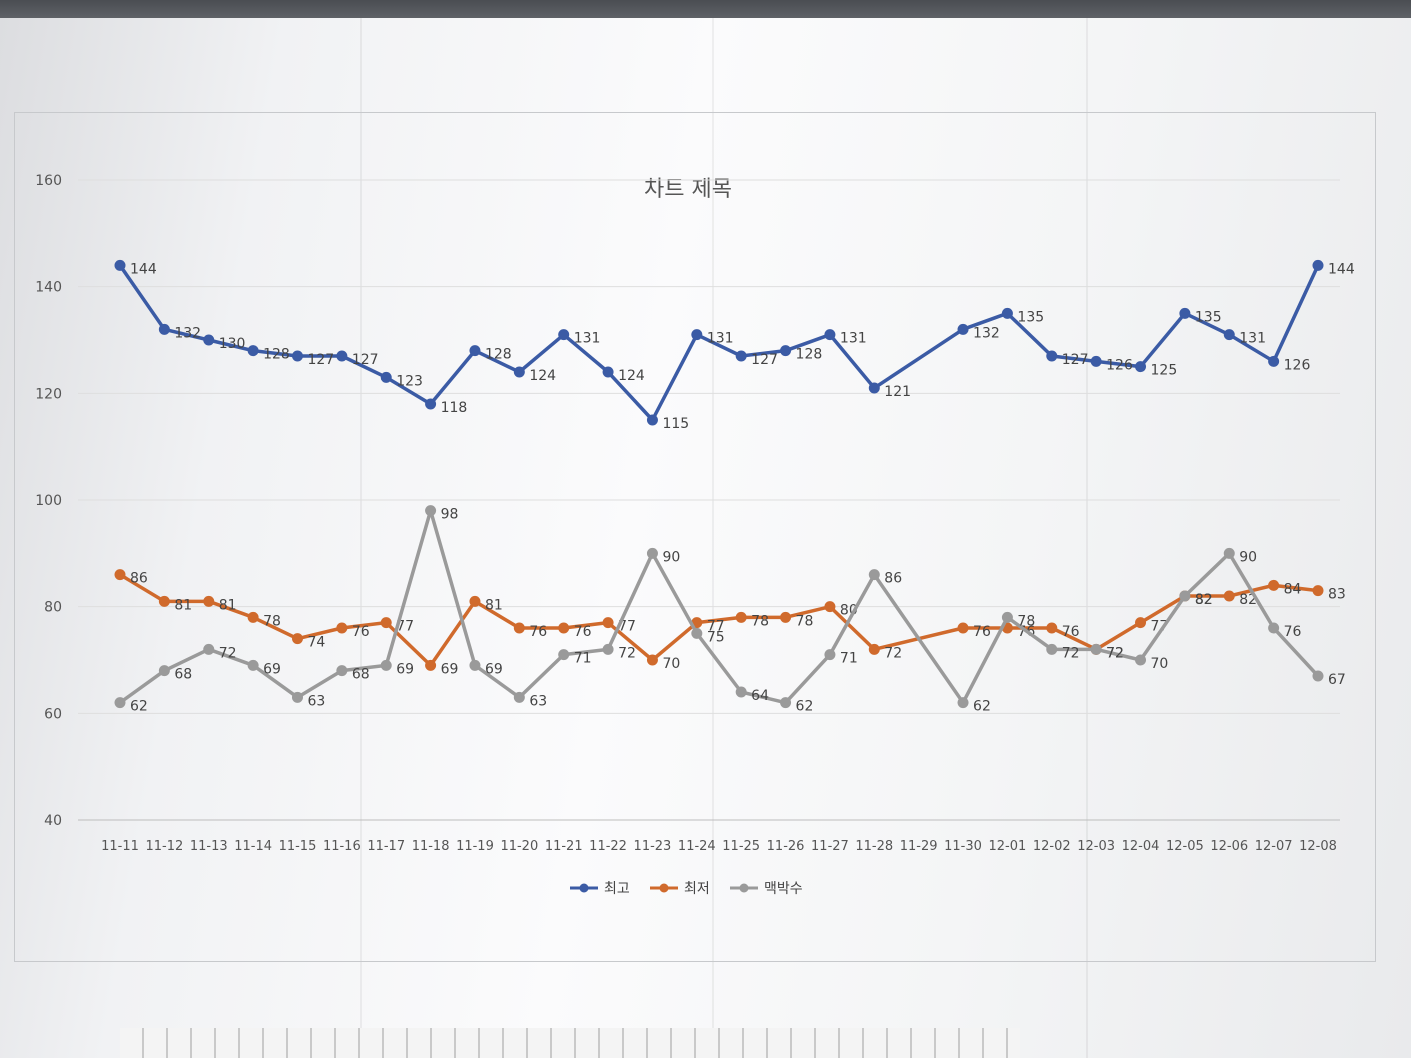 This screenshot has width=1411, height=1058. I want to click on y-tick-label: 160, so click(48, 181).